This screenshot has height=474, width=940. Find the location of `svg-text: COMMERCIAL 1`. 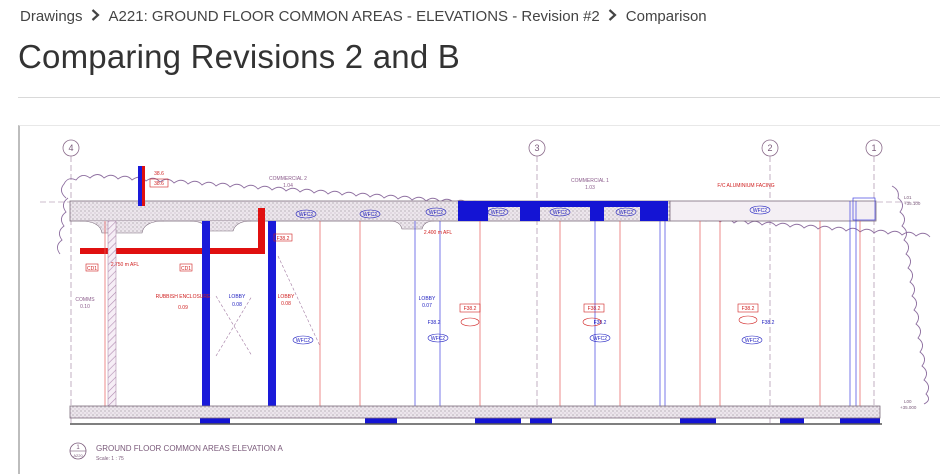

svg-text: COMMERCIAL 1 is located at coordinates (590, 181).